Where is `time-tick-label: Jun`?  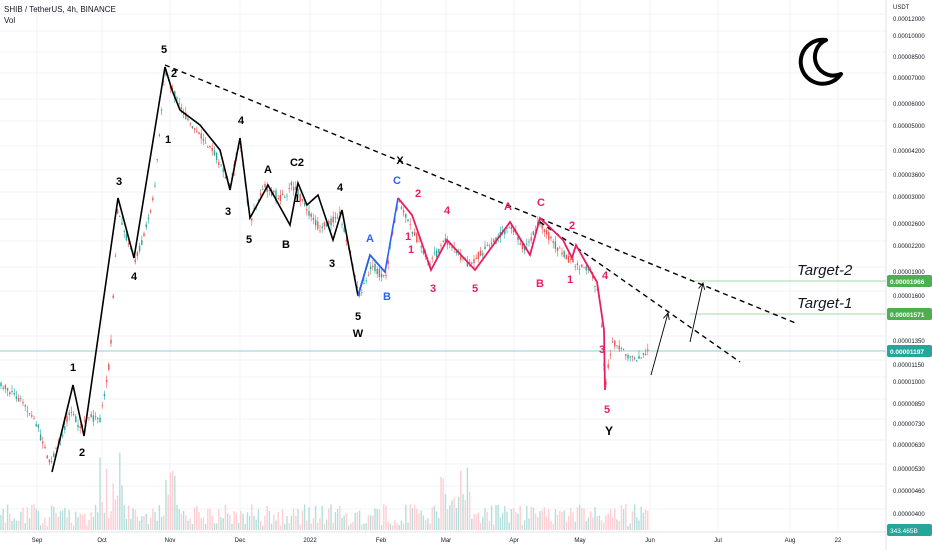
time-tick-label: Jun is located at coordinates (650, 541).